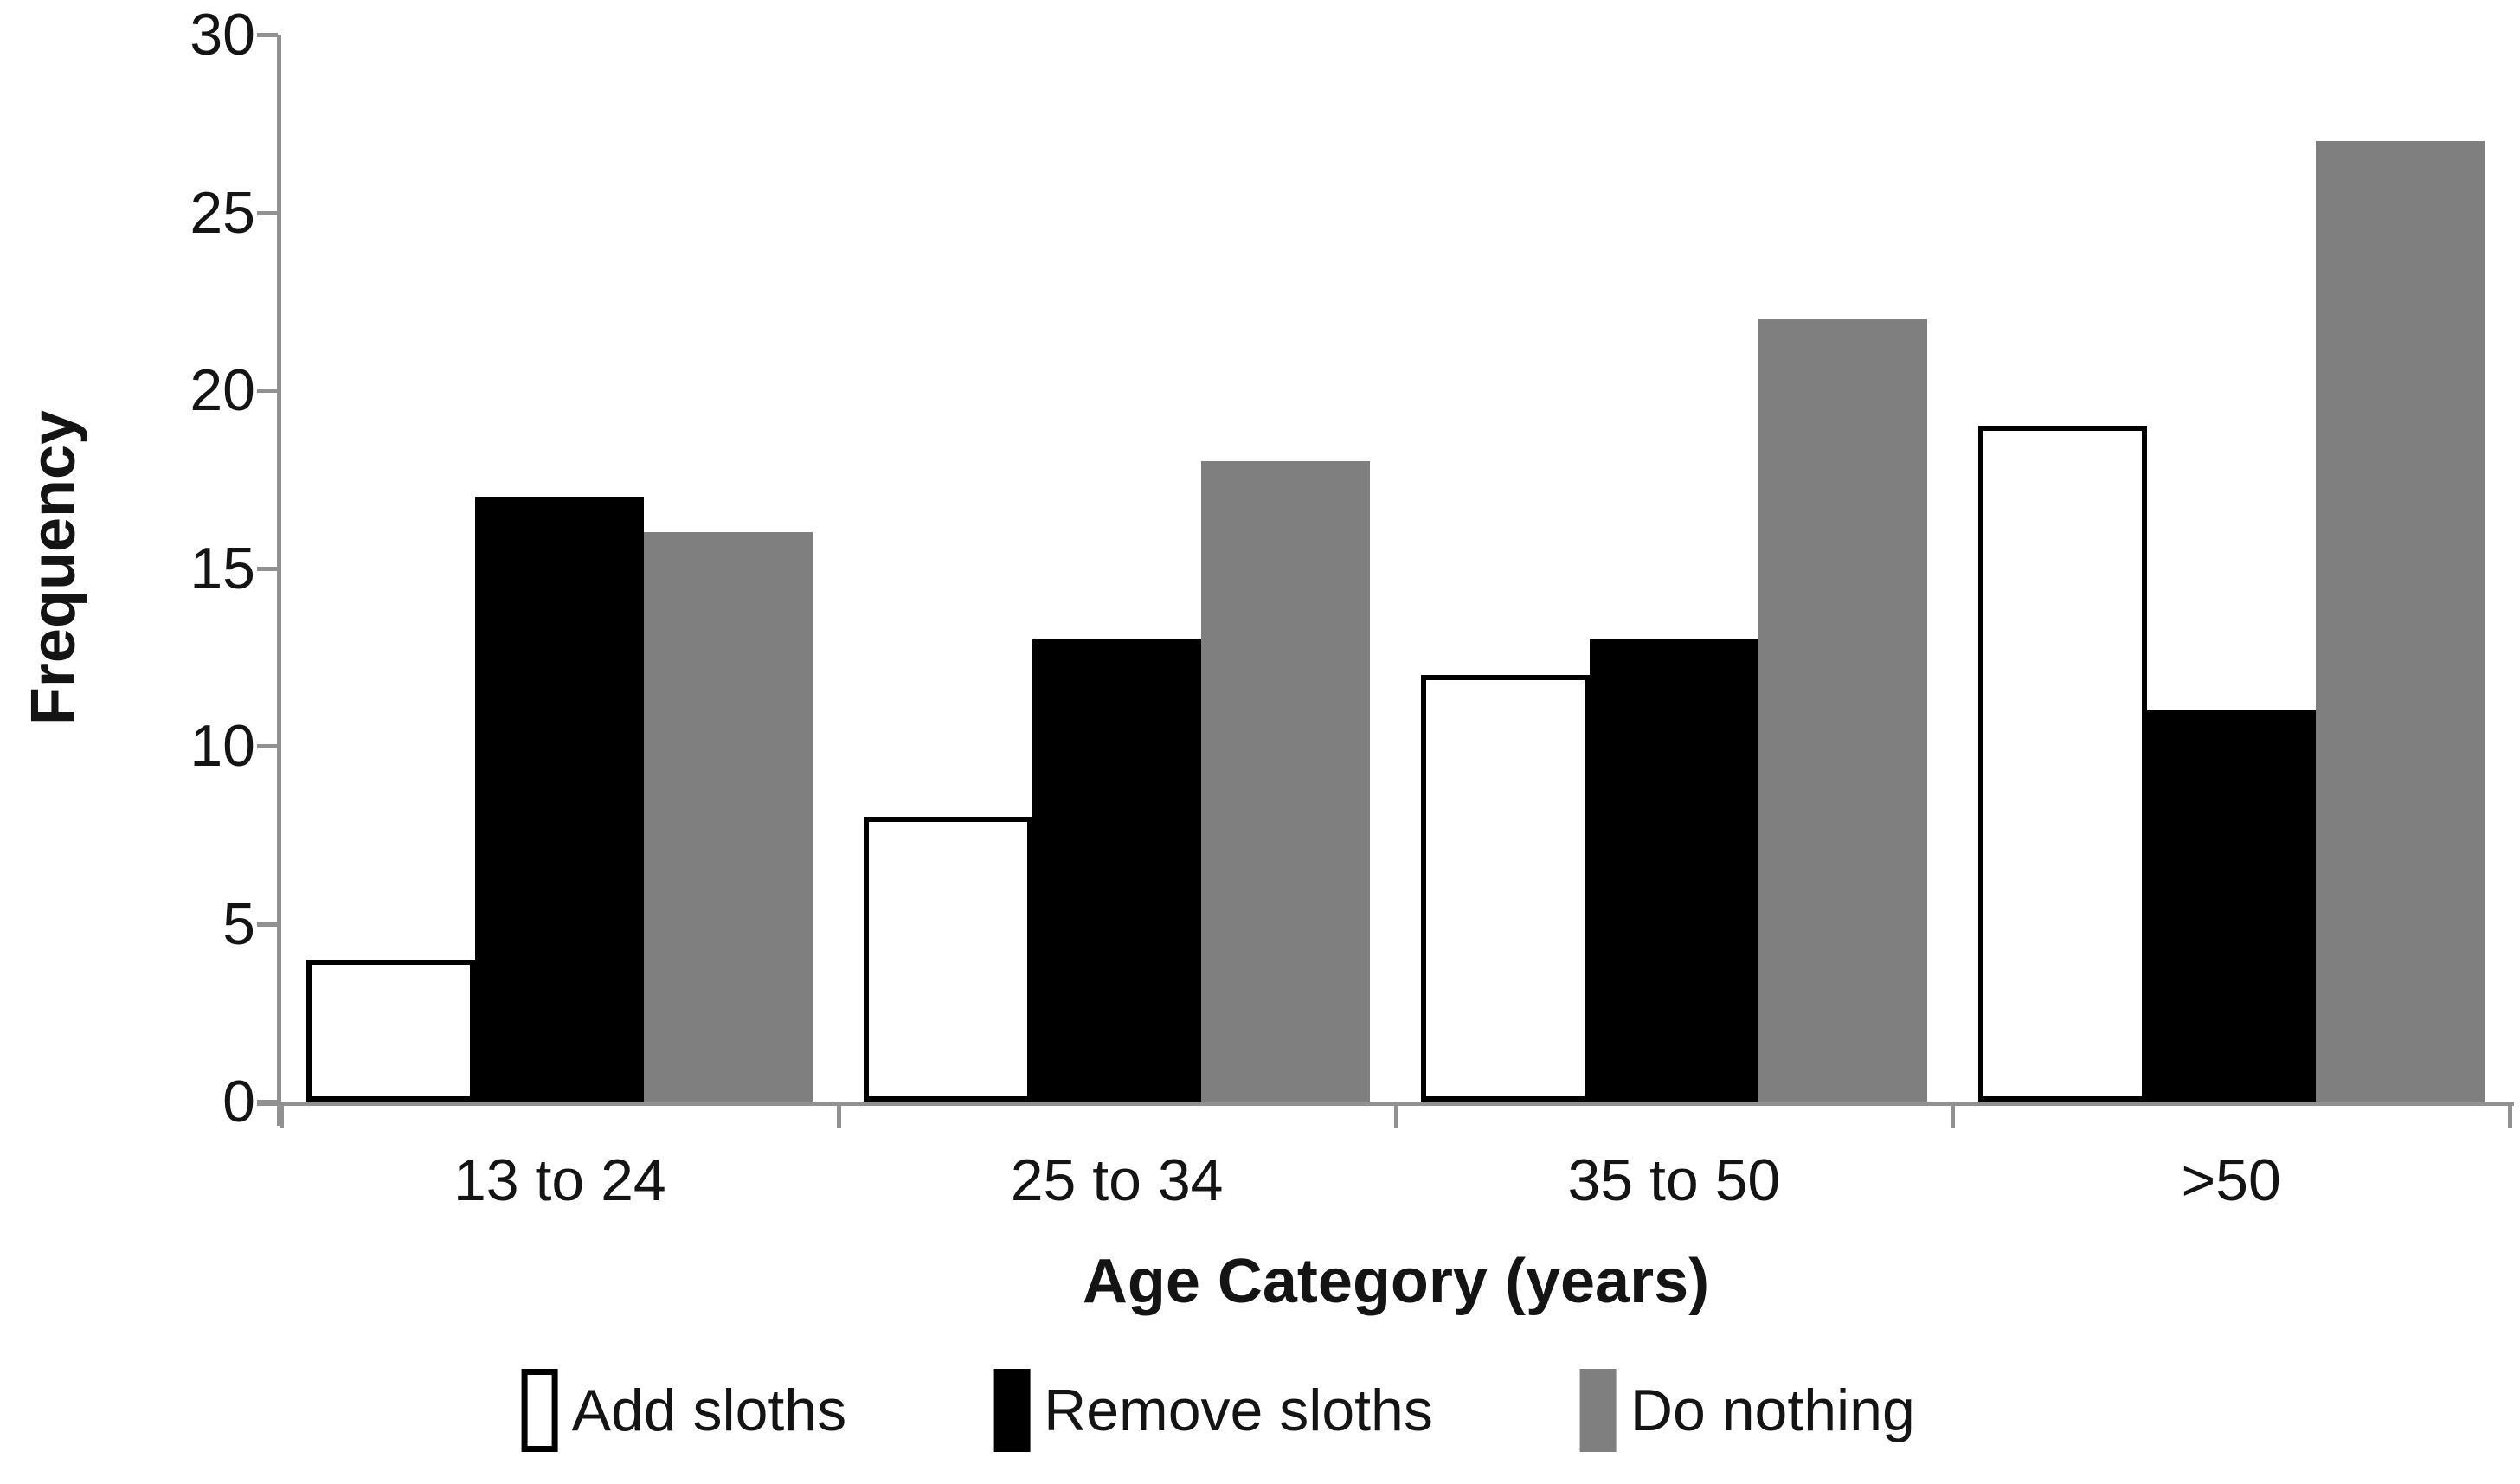  Describe the element at coordinates (2231, 1180) in the screenshot. I see `category-label: >50` at that location.